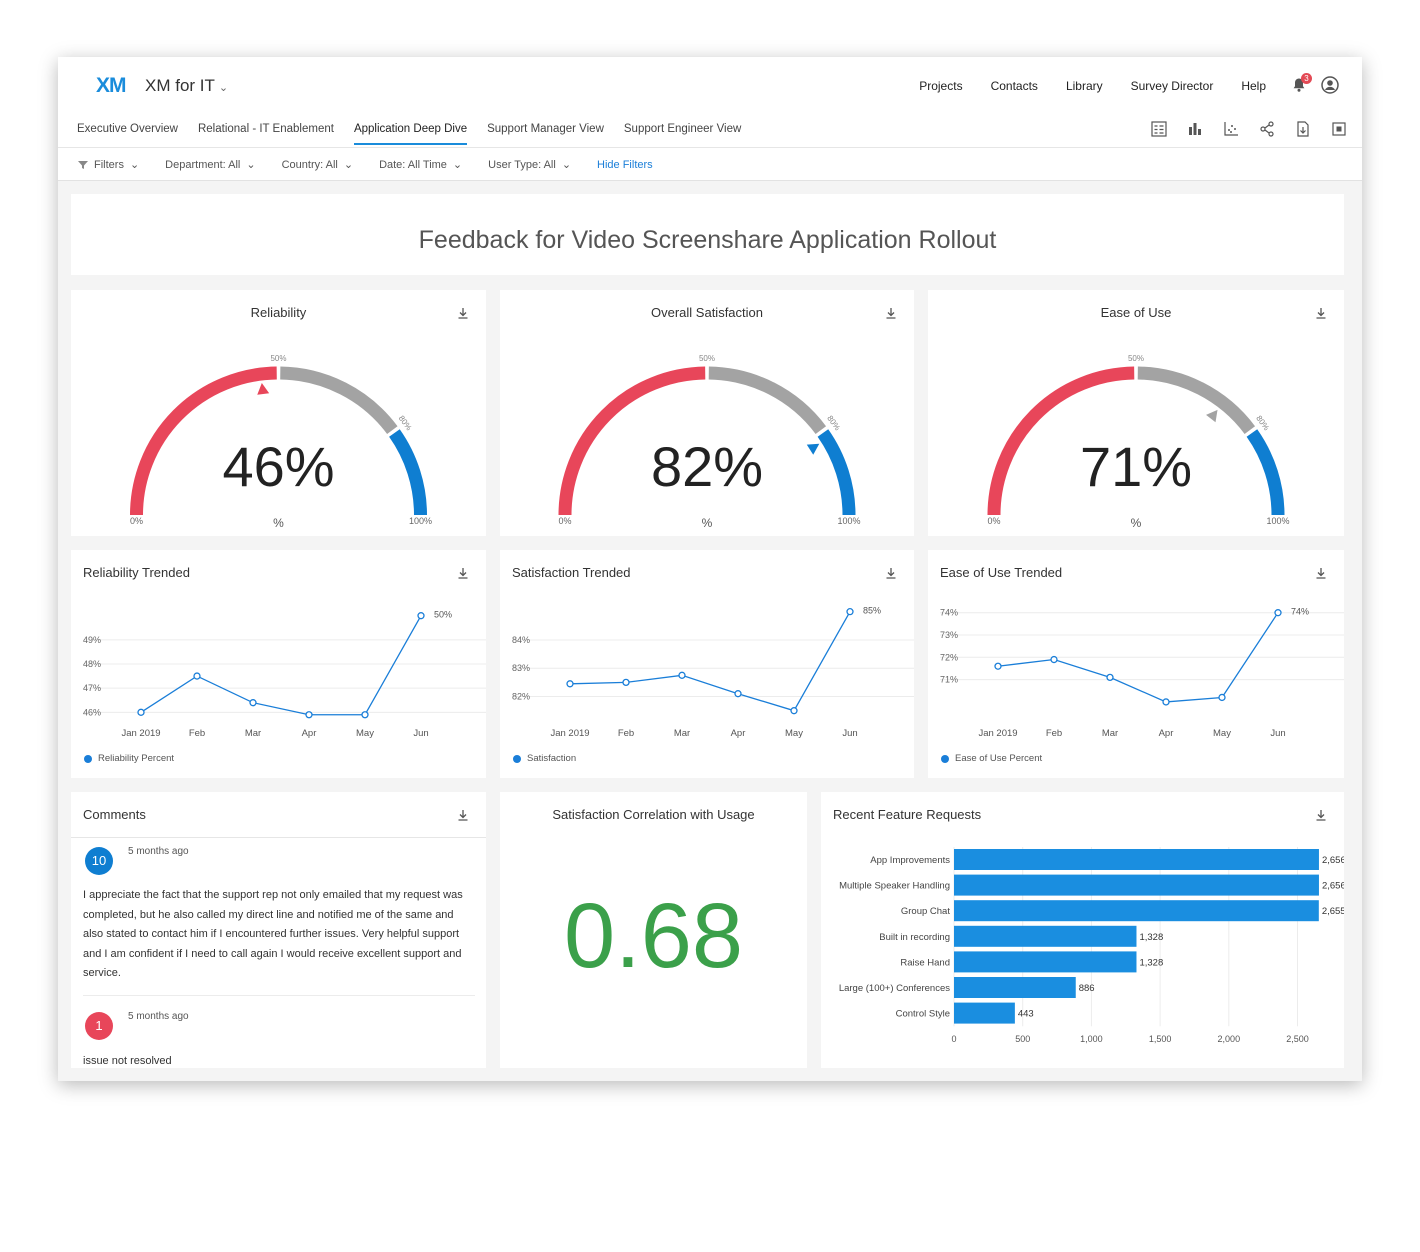  What do you see at coordinates (767, 400) in the screenshot?
I see `gauge-arc-gray` at bounding box center [767, 400].